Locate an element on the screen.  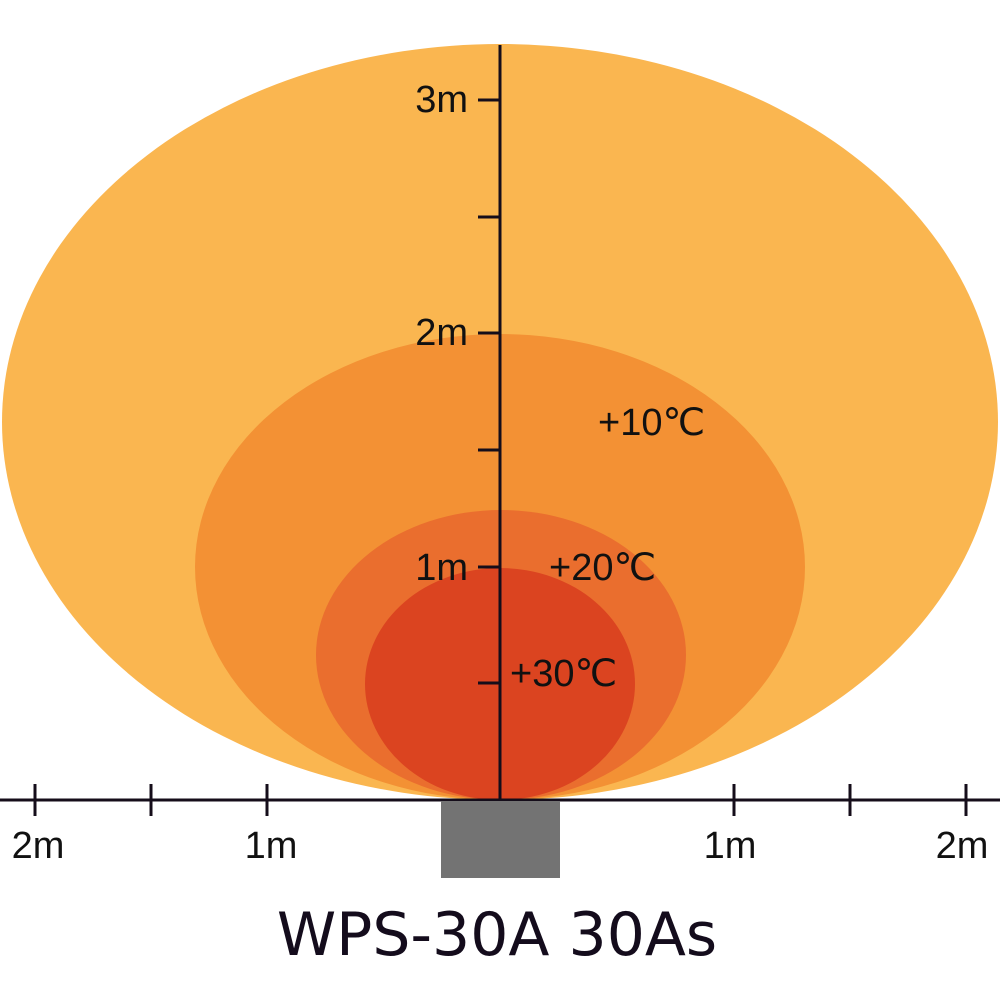
h-tick-label-right-2m: 2m is located at coordinates (962, 846).